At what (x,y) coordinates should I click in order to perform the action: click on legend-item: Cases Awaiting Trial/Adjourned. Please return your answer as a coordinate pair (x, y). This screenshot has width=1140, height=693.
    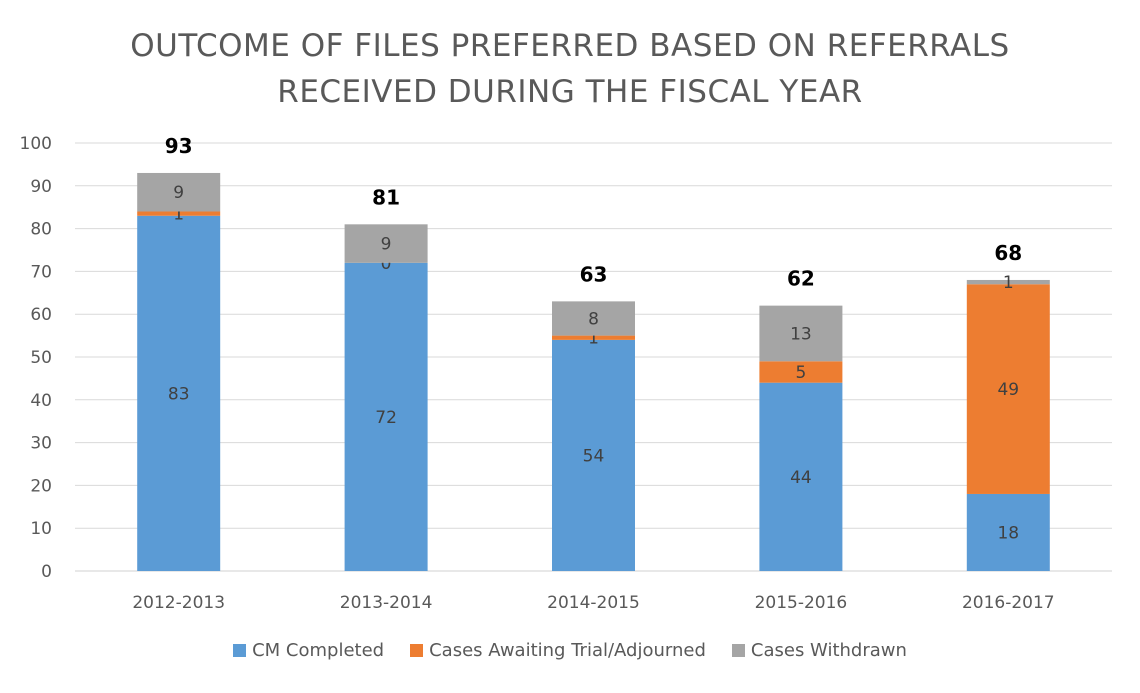
    Looking at the image, I should click on (558, 650).